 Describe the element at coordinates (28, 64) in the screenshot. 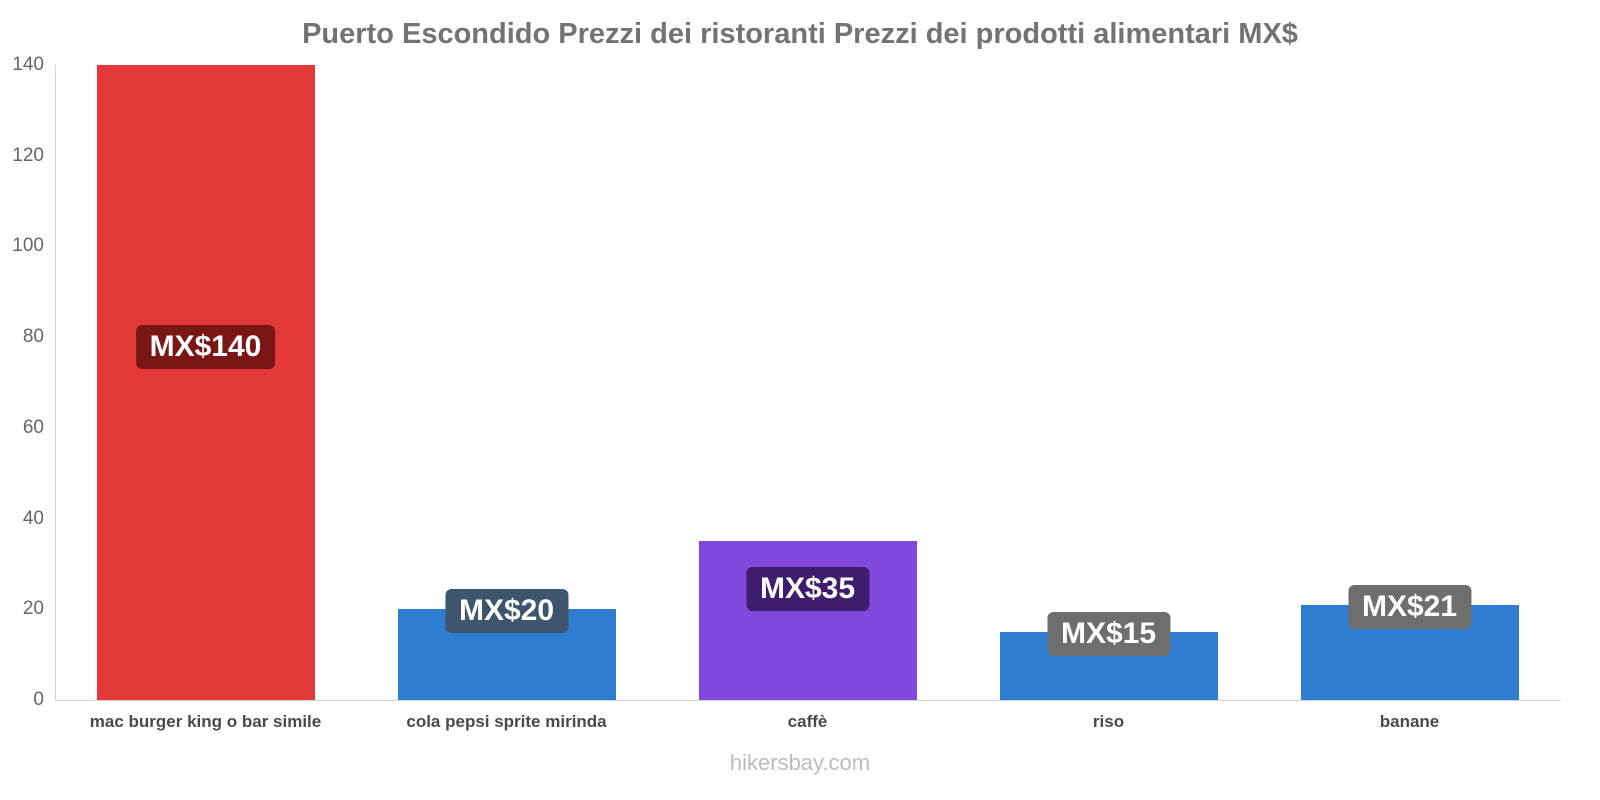

I see `y-tick-label: 140` at that location.